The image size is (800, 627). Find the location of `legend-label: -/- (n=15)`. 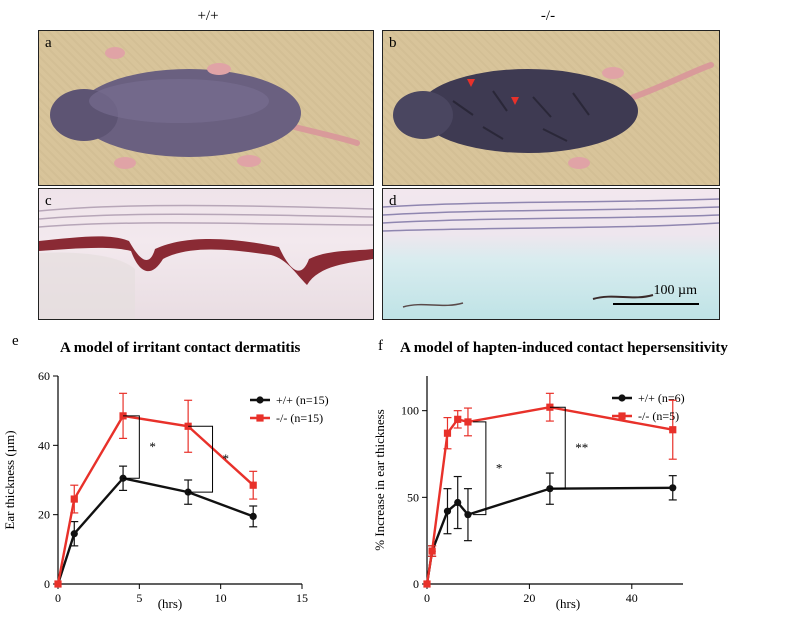

legend-label: -/- (n=15) is located at coordinates (299, 418).